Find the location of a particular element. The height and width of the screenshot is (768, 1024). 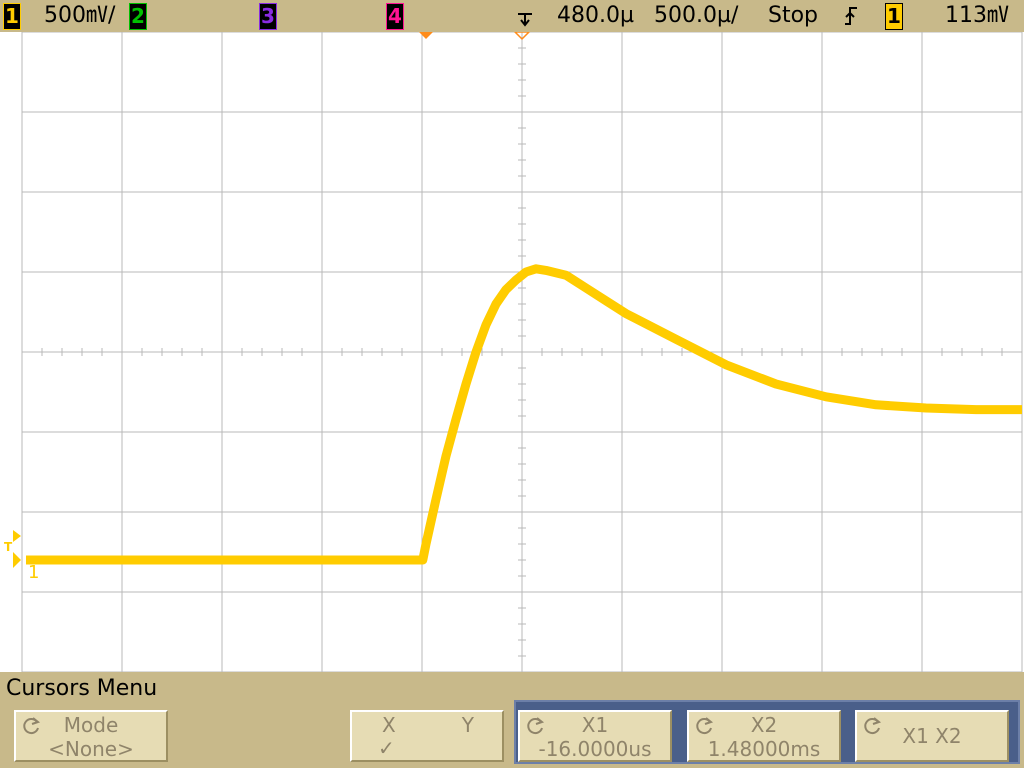

run-state: Stop is located at coordinates (793, 15).